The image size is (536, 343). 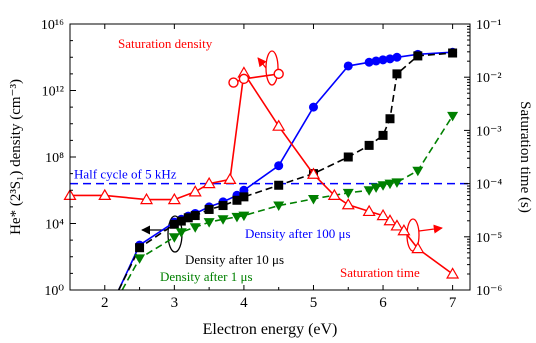 What do you see at coordinates (525, 157) in the screenshot?
I see `y-right-axis-label: Saturation time (s)` at bounding box center [525, 157].